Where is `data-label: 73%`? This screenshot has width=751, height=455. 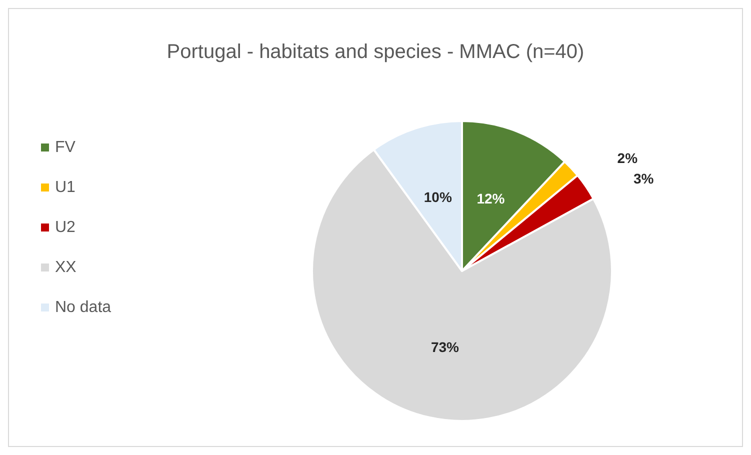 data-label: 73% is located at coordinates (445, 347).